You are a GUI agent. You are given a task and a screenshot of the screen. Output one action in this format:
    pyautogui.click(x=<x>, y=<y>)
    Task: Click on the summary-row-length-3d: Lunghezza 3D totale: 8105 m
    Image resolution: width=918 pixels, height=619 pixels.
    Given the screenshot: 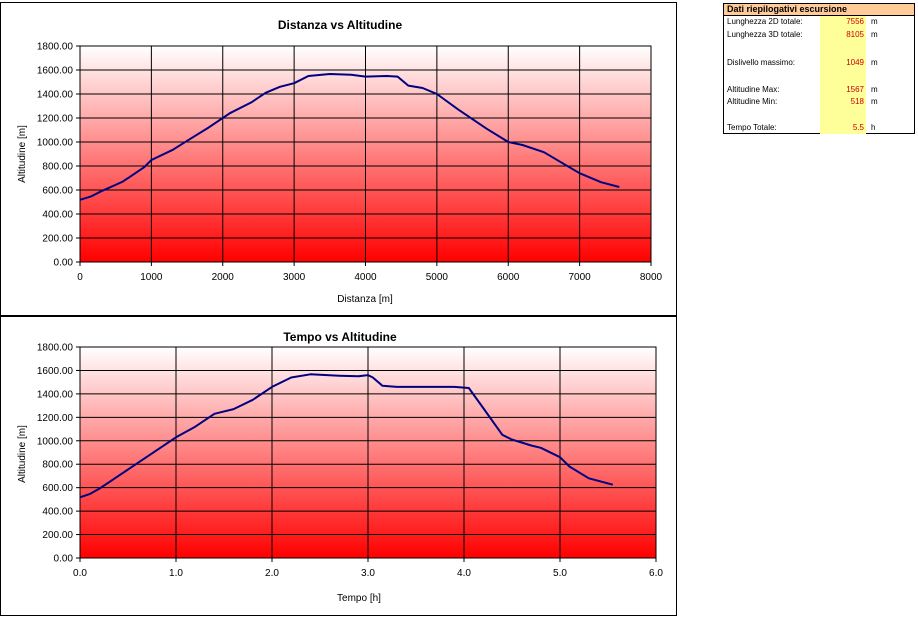 What is the action you would take?
    pyautogui.click(x=819, y=34)
    